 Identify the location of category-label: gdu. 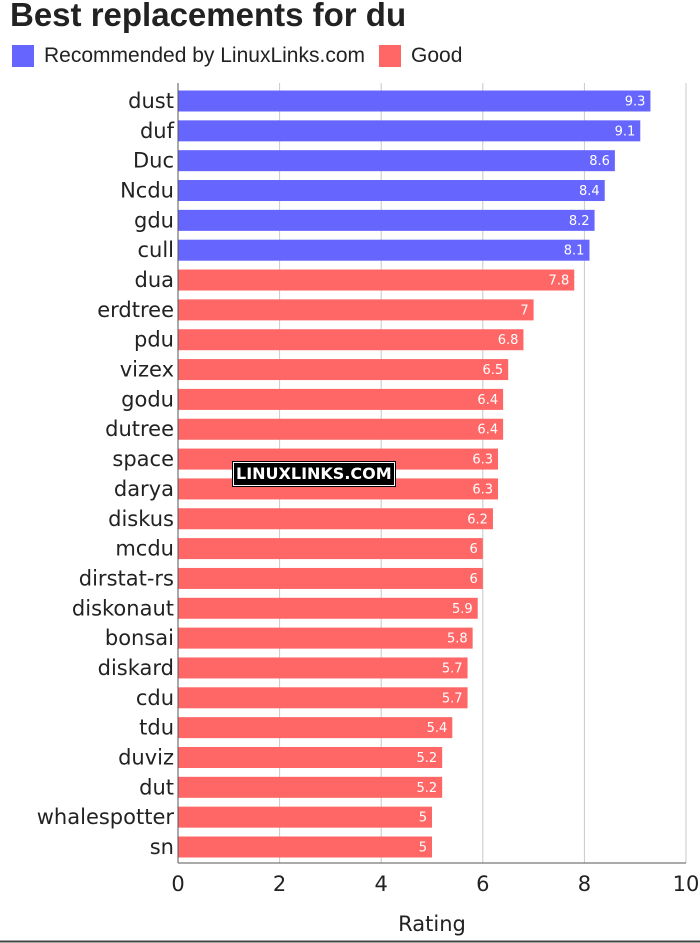
(154, 220).